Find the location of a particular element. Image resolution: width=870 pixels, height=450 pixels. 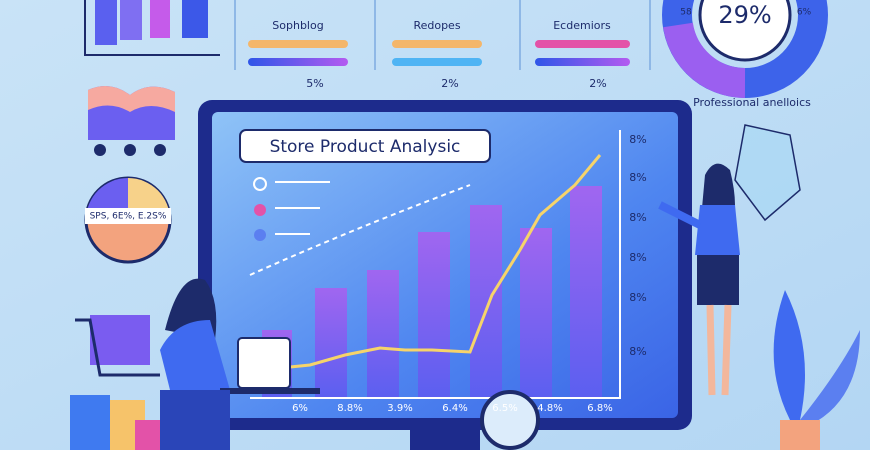

screen-title: Store Product Analysic is located at coordinates (365, 147).